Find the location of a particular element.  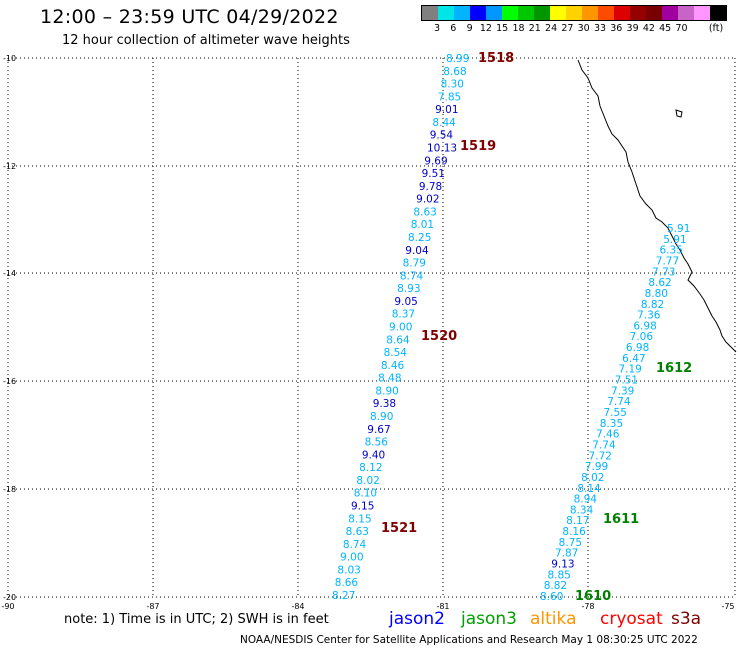

wave-height-label: 8.56 is located at coordinates (377, 443).